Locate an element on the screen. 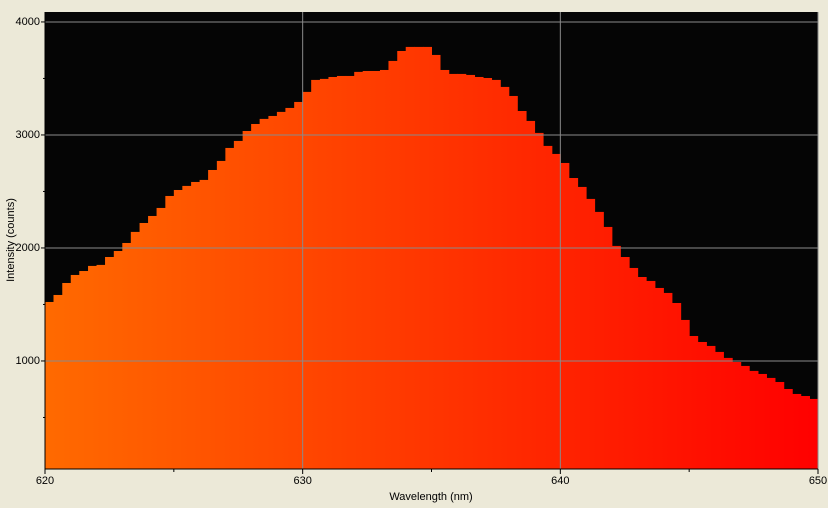  y-tick-label: 3000 is located at coordinates (28, 135).